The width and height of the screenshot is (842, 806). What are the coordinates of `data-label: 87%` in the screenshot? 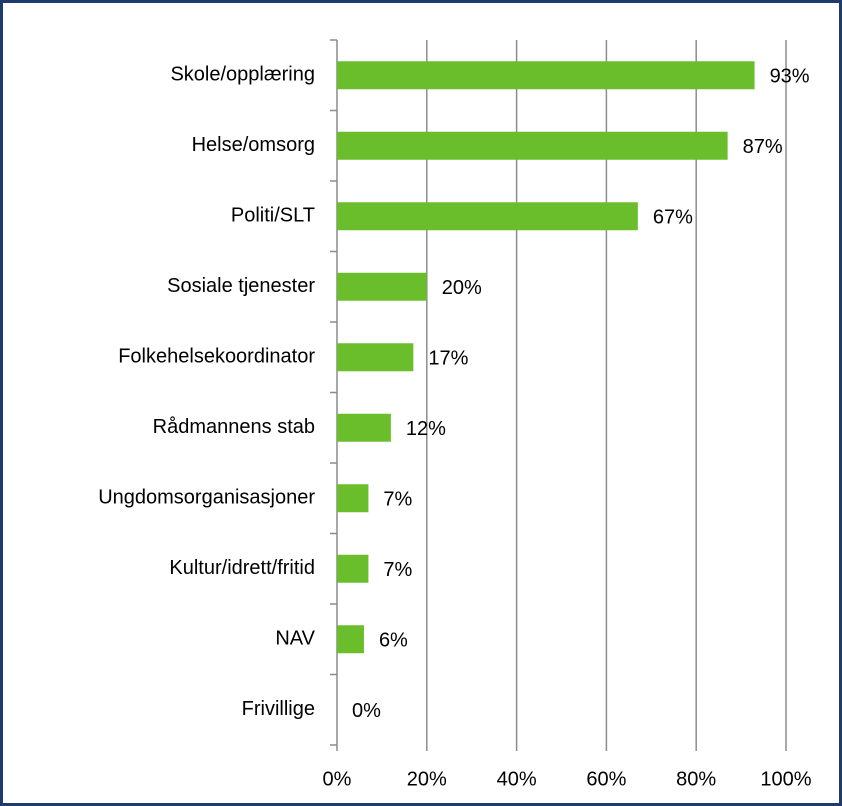 It's located at (763, 147).